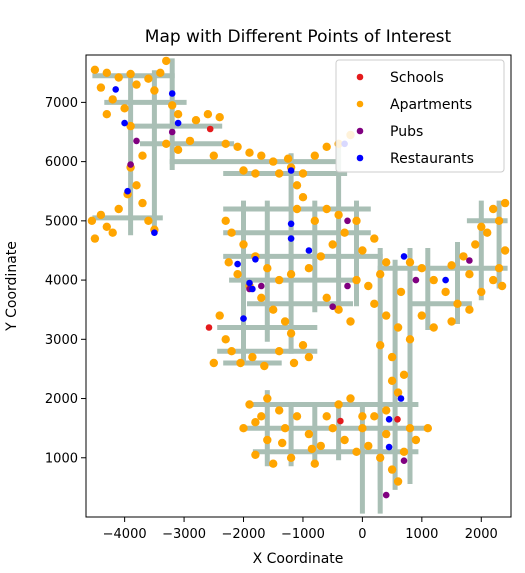  What do you see at coordinates (432, 159) in the screenshot?
I see `legend-label-restaurants: Restaurants` at bounding box center [432, 159].